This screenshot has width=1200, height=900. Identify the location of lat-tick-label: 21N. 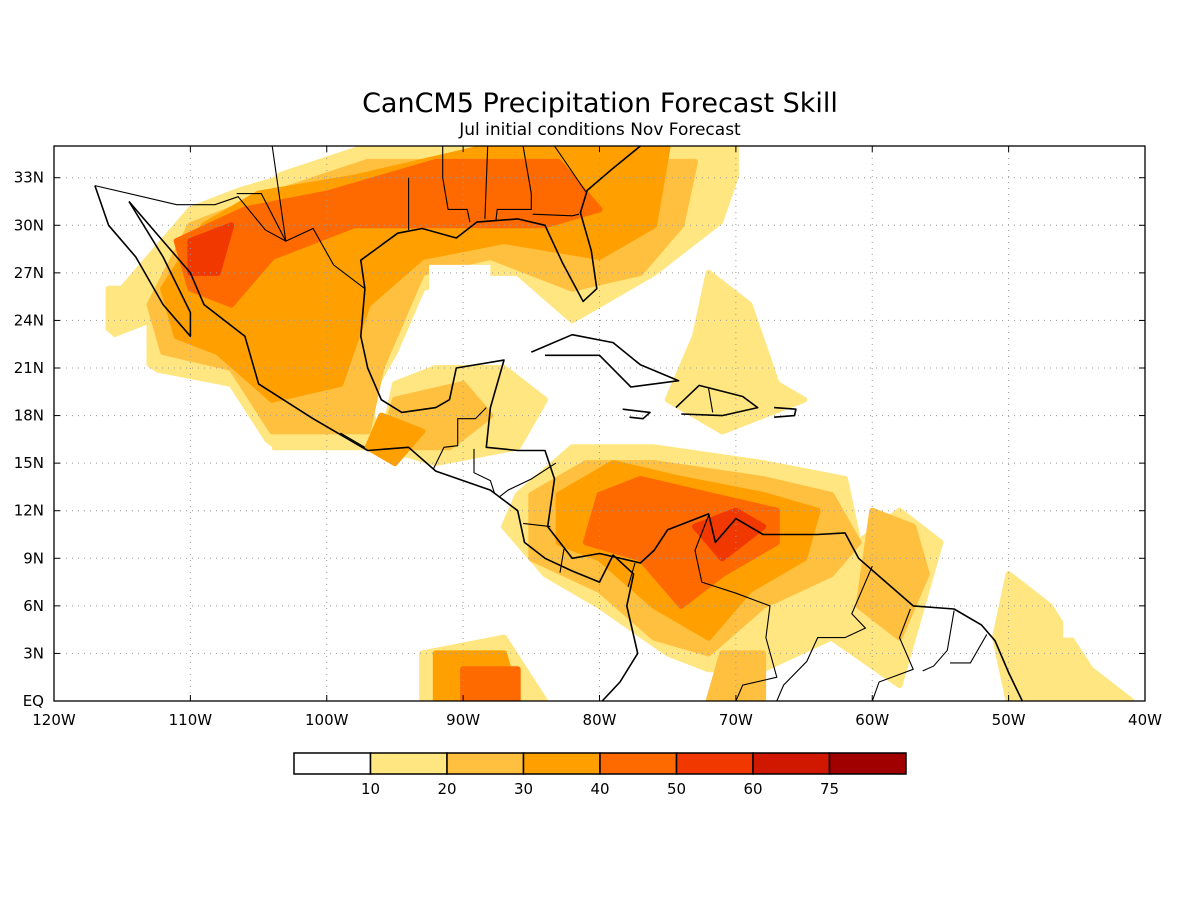
(29, 368).